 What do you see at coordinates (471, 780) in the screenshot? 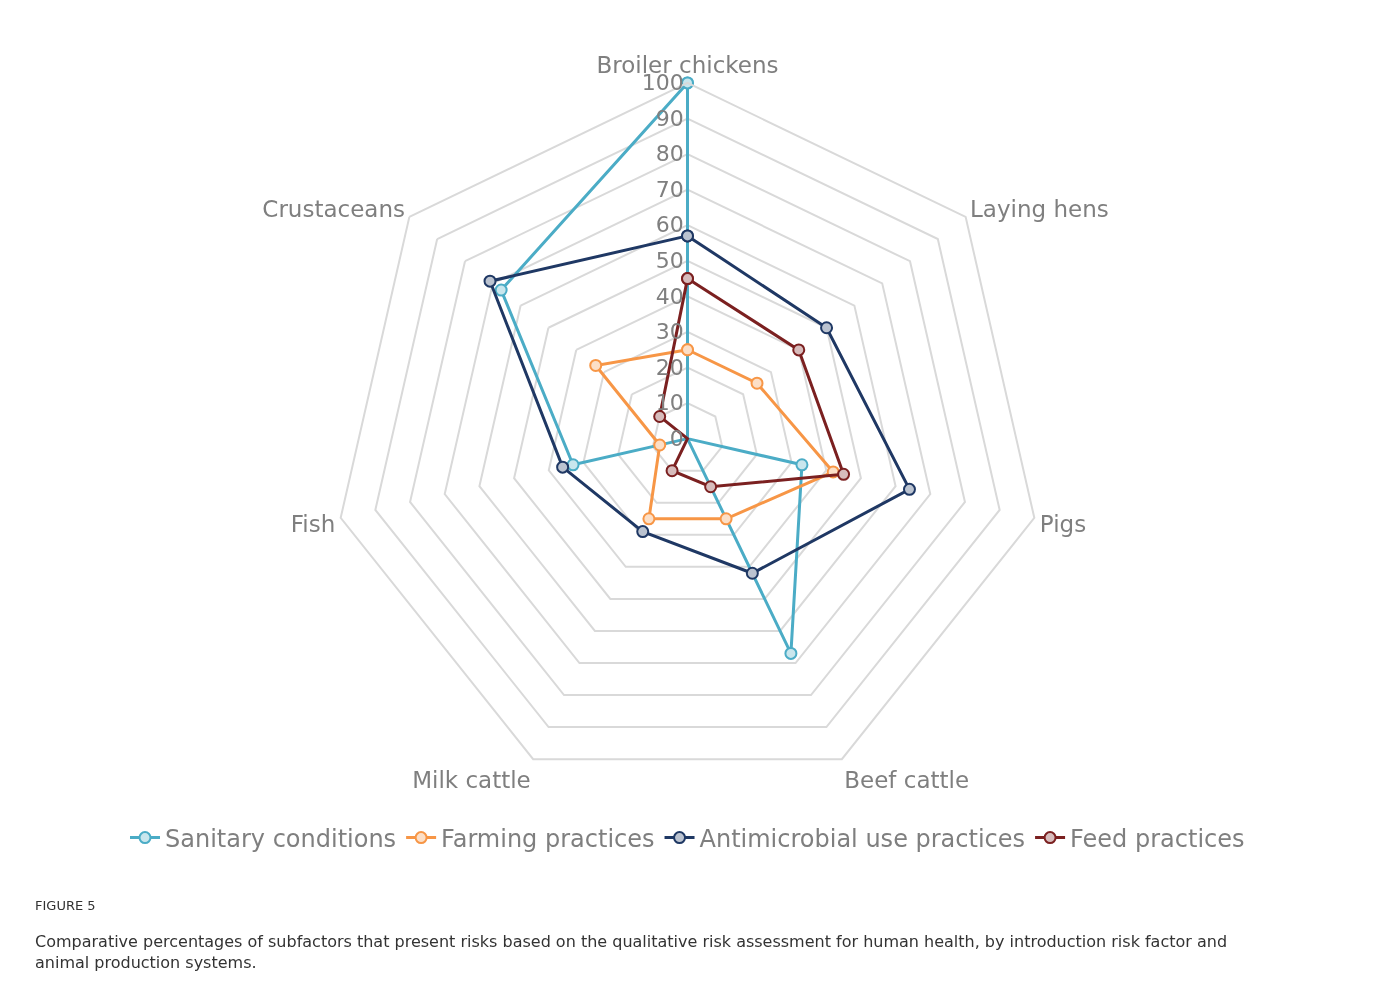
I see `spoke-label: Milk cattle` at bounding box center [471, 780].